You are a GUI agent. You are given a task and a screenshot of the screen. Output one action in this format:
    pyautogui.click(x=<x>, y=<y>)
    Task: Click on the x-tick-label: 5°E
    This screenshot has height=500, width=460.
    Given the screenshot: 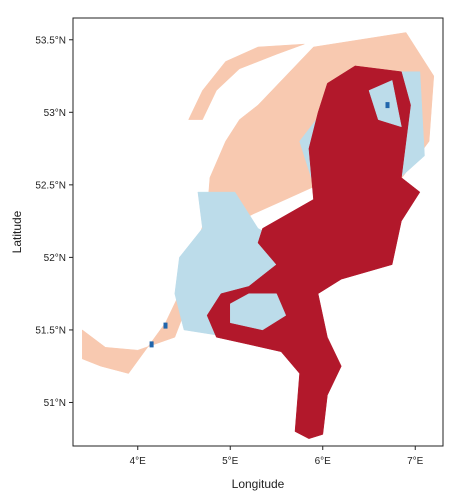 What is the action you would take?
    pyautogui.click(x=230, y=461)
    